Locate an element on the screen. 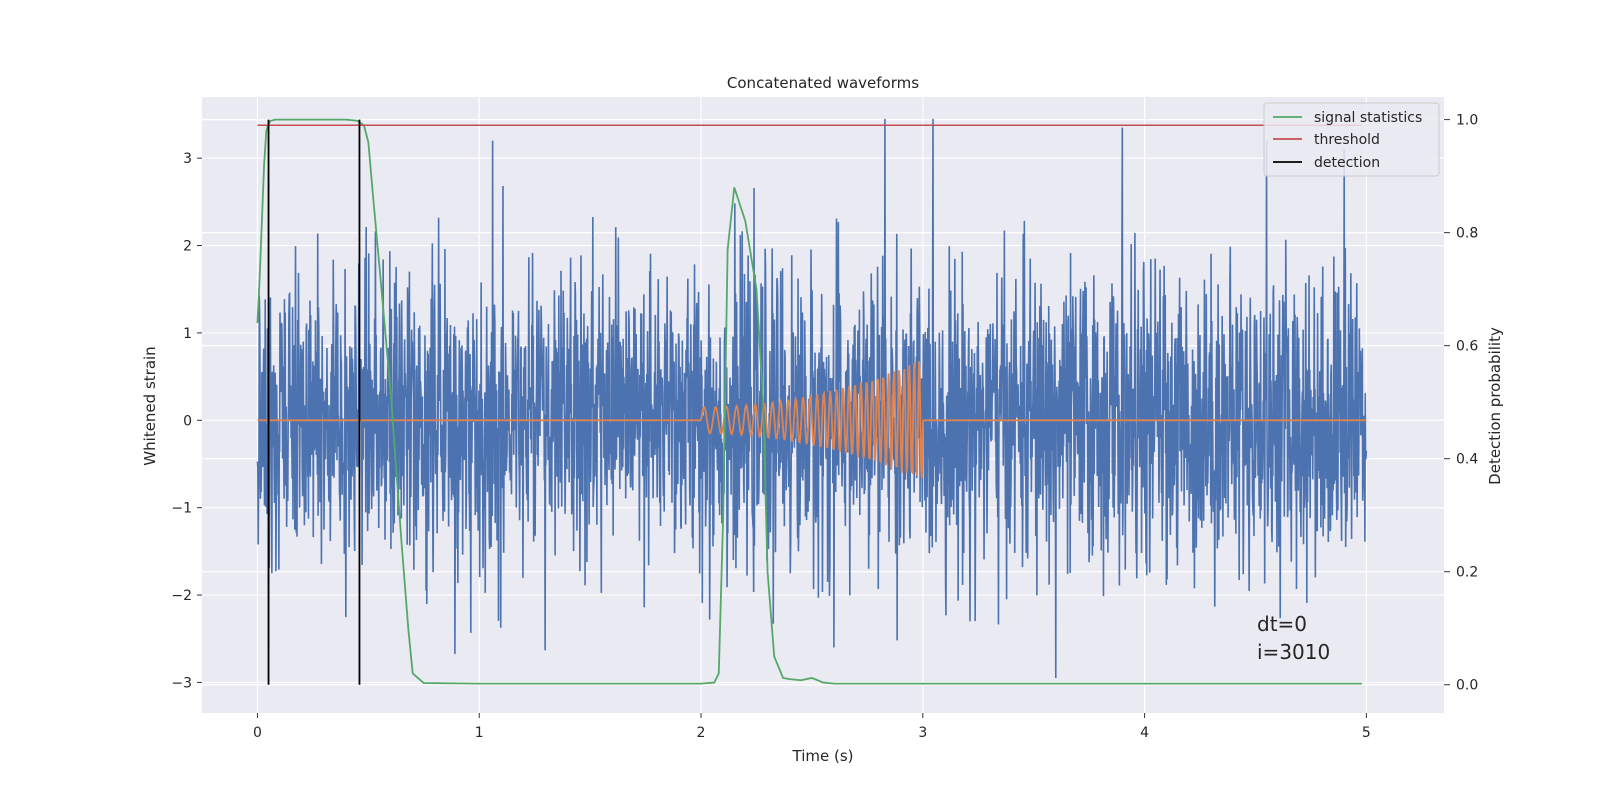  y2-tick-label: 0.6 is located at coordinates (1467, 347).